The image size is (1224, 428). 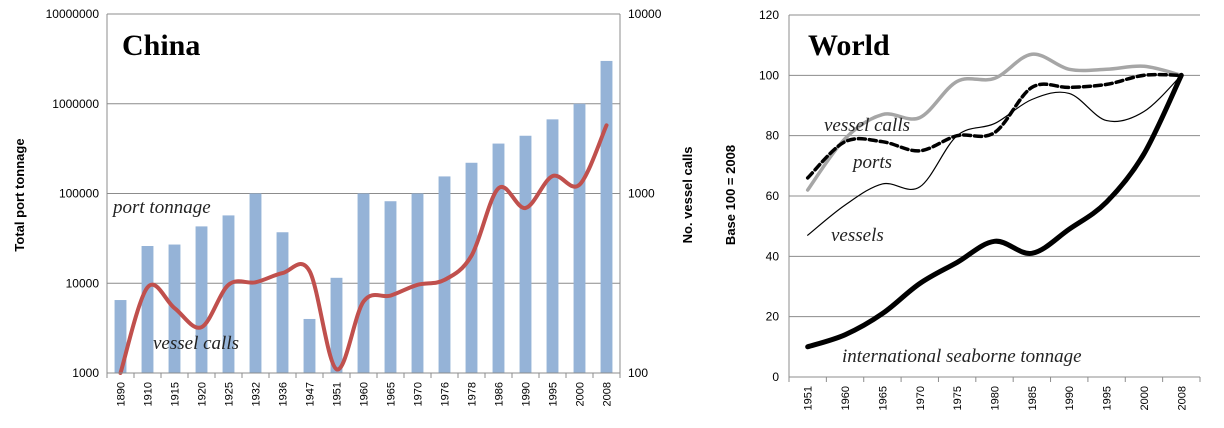 I want to click on china-x-tick-1932: 1932, so click(x=257, y=394).